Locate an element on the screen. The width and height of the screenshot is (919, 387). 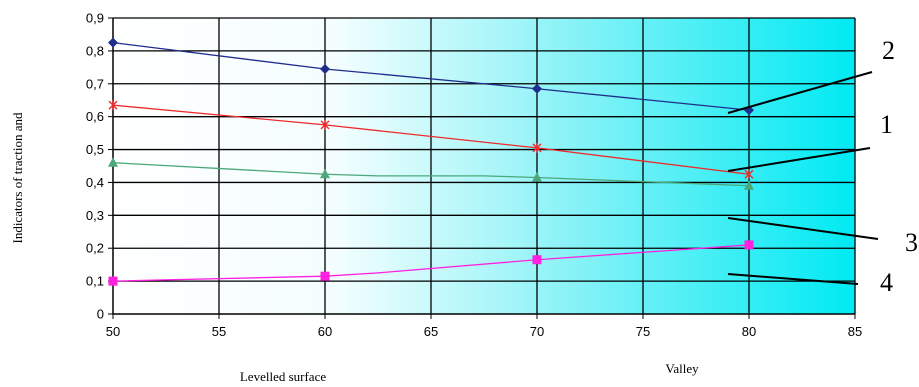
callout-lines is located at coordinates (803, 178).